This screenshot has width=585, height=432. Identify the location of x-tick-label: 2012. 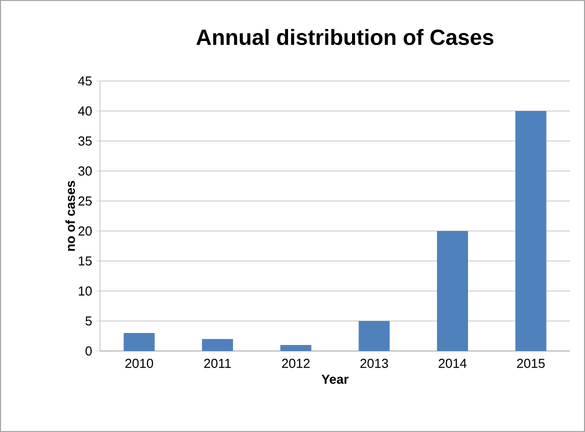
(296, 363).